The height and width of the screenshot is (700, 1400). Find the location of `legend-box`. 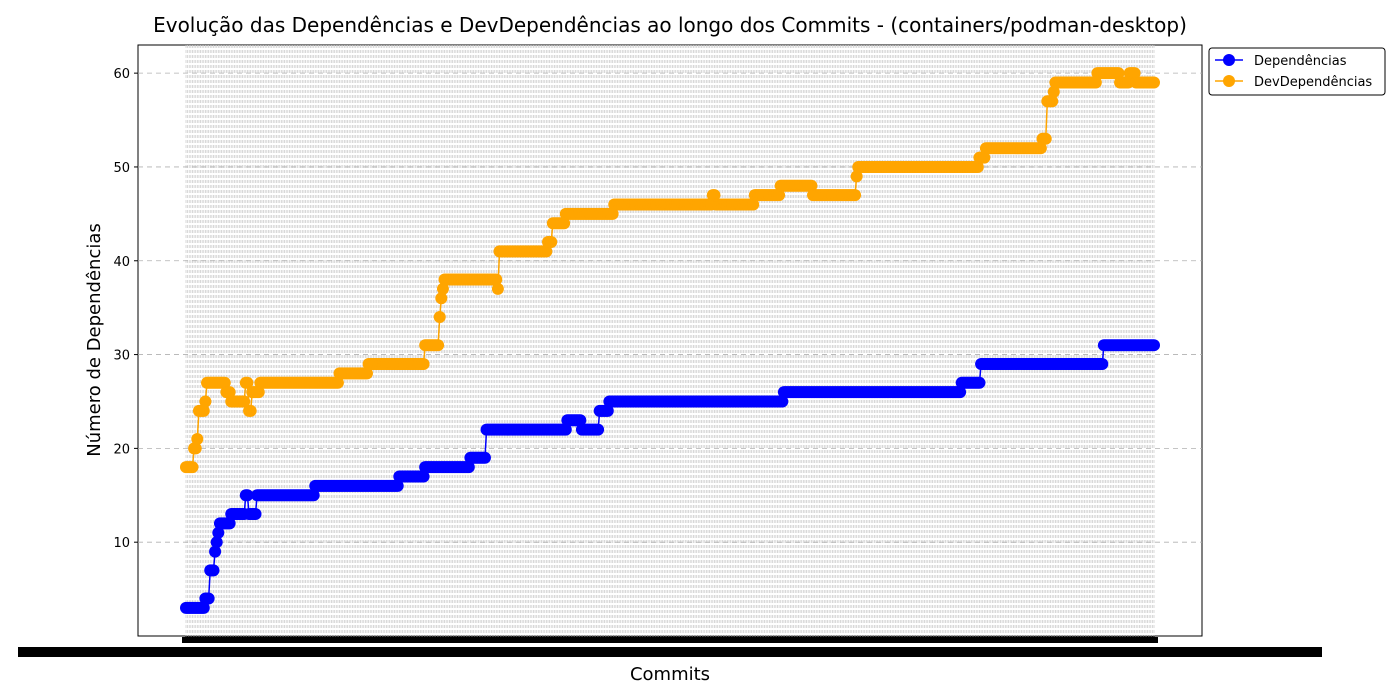

legend-box is located at coordinates (1297, 71).